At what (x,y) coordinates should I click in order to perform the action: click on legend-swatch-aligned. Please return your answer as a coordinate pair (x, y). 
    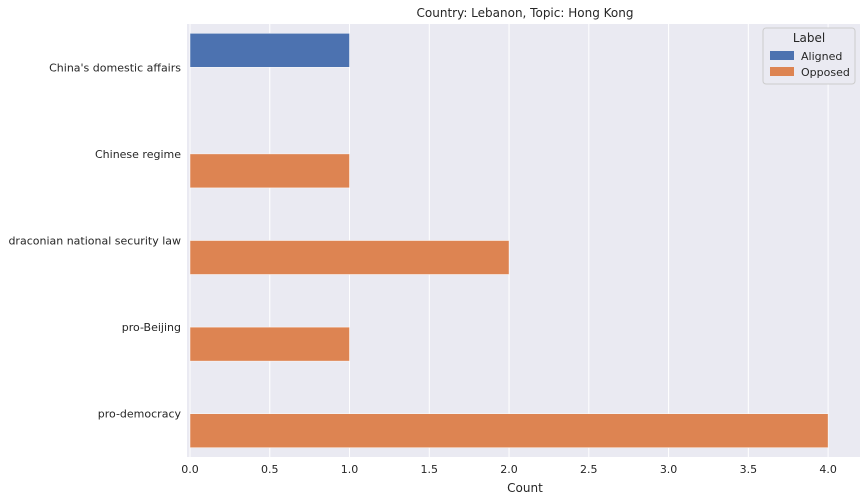
    Looking at the image, I should click on (782, 55).